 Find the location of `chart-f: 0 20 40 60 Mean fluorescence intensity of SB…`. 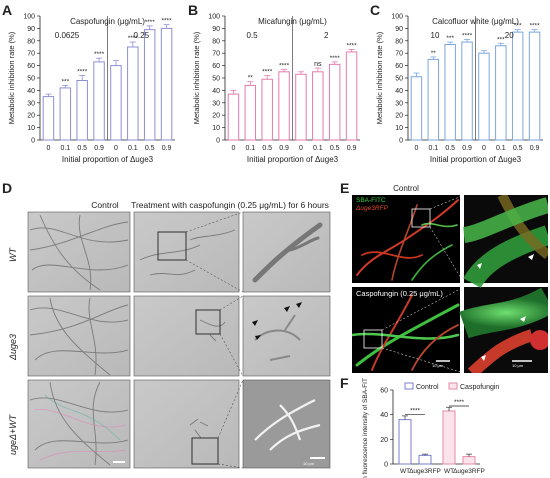

chart-f: 0 20 40 60 Mean fluorescence intensity of SB… is located at coordinates (430, 428).